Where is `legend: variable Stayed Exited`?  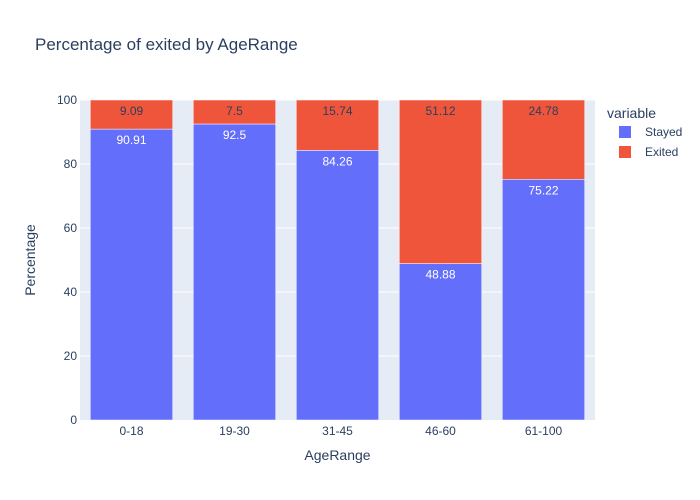 legend: variable Stayed Exited is located at coordinates (644, 132).